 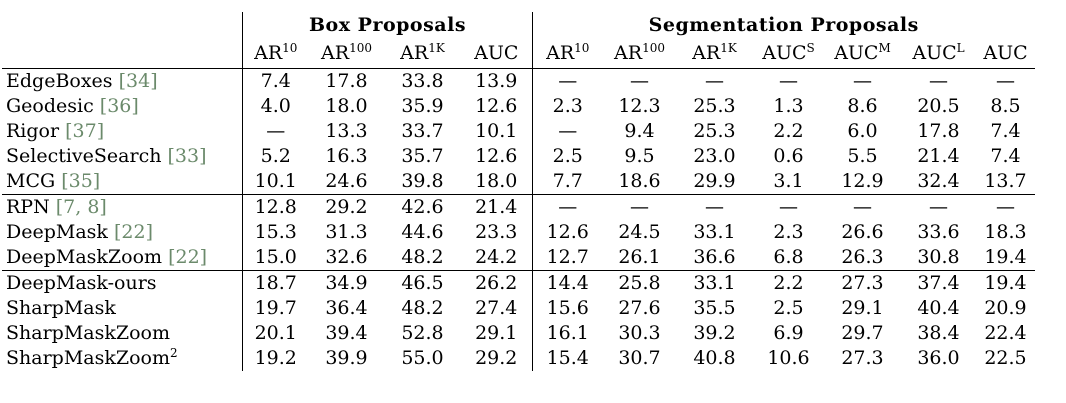 I want to click on seg-value-cell: 2.2, so click(x=788, y=283).